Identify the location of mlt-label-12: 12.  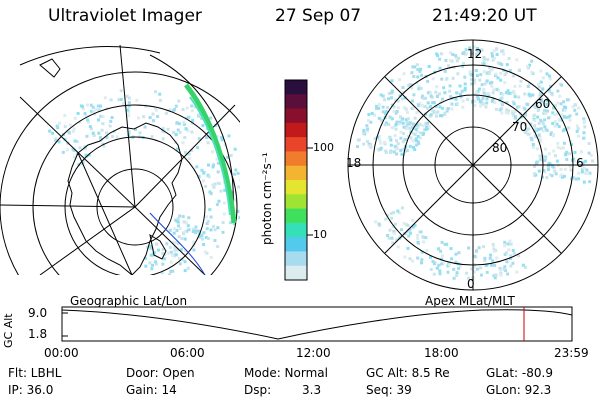
(475, 54).